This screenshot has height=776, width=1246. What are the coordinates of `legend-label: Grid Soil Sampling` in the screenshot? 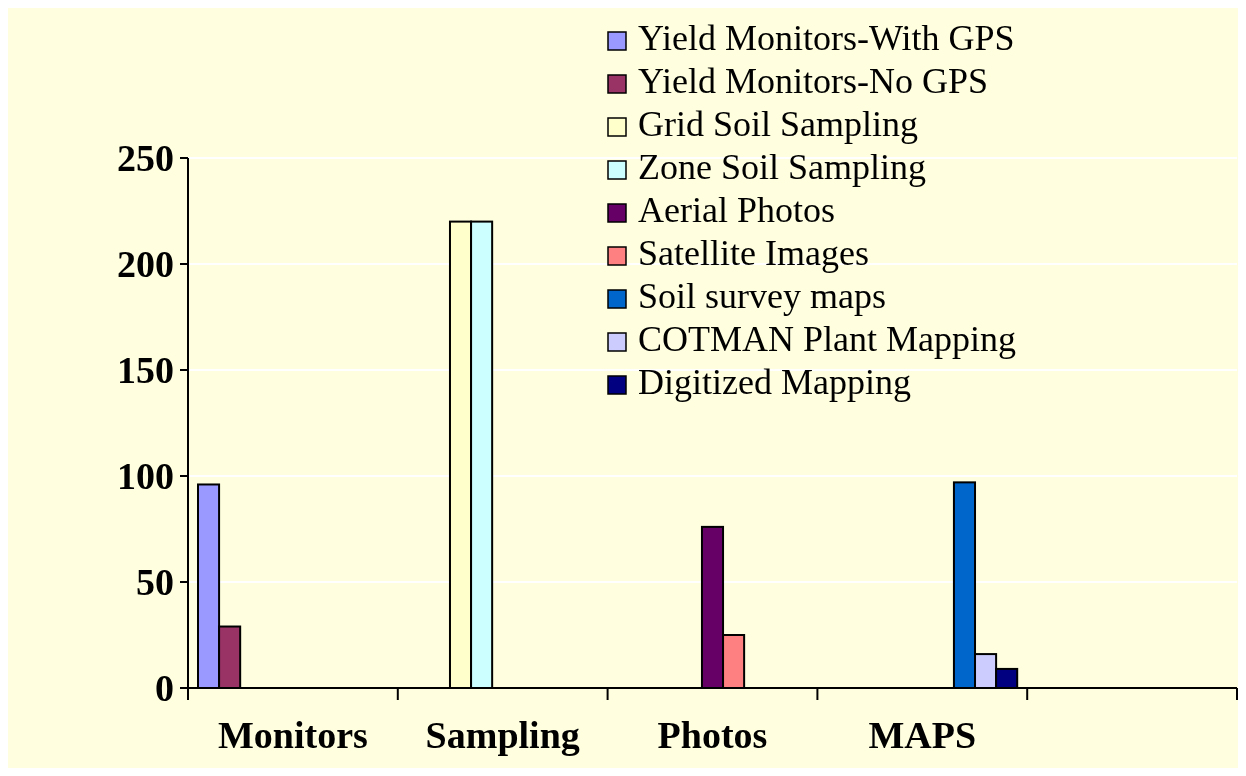 It's located at (778, 124).